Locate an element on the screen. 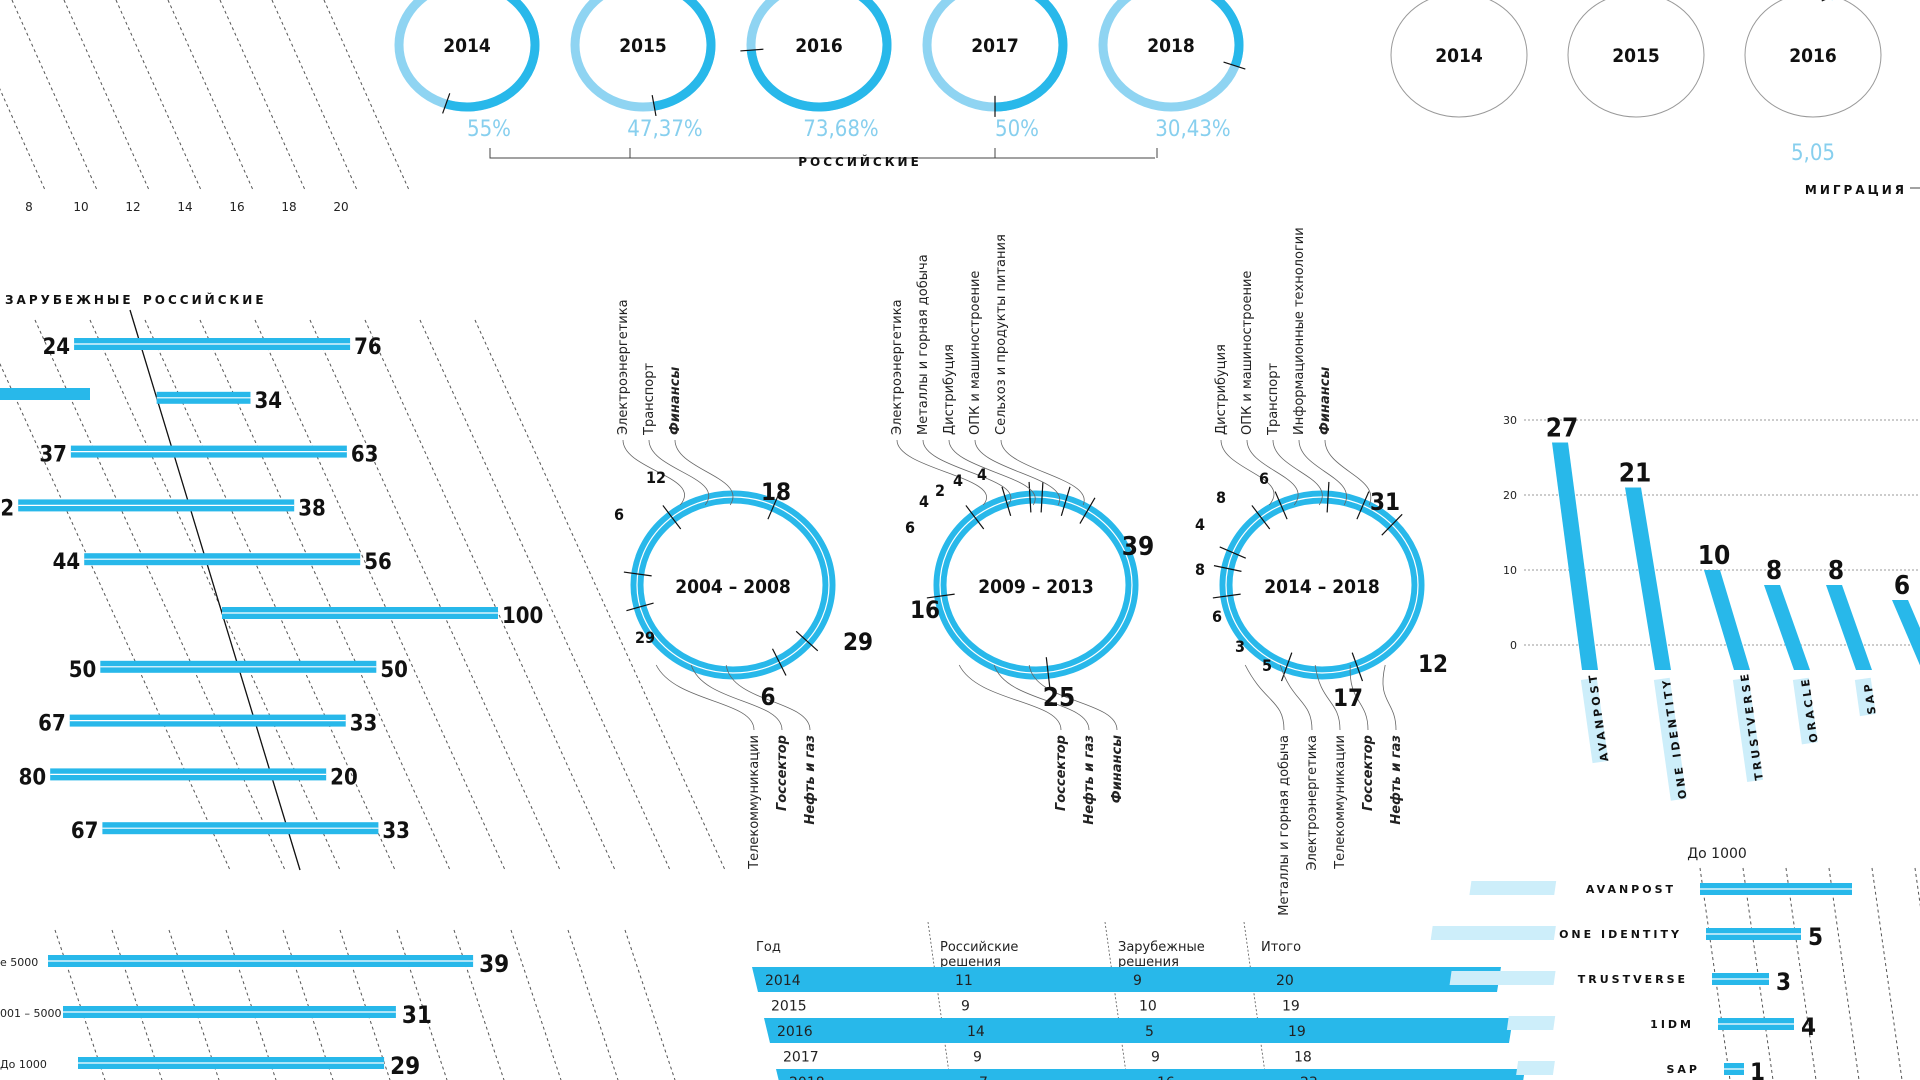  migration-ring-track is located at coordinates (1459, 59).